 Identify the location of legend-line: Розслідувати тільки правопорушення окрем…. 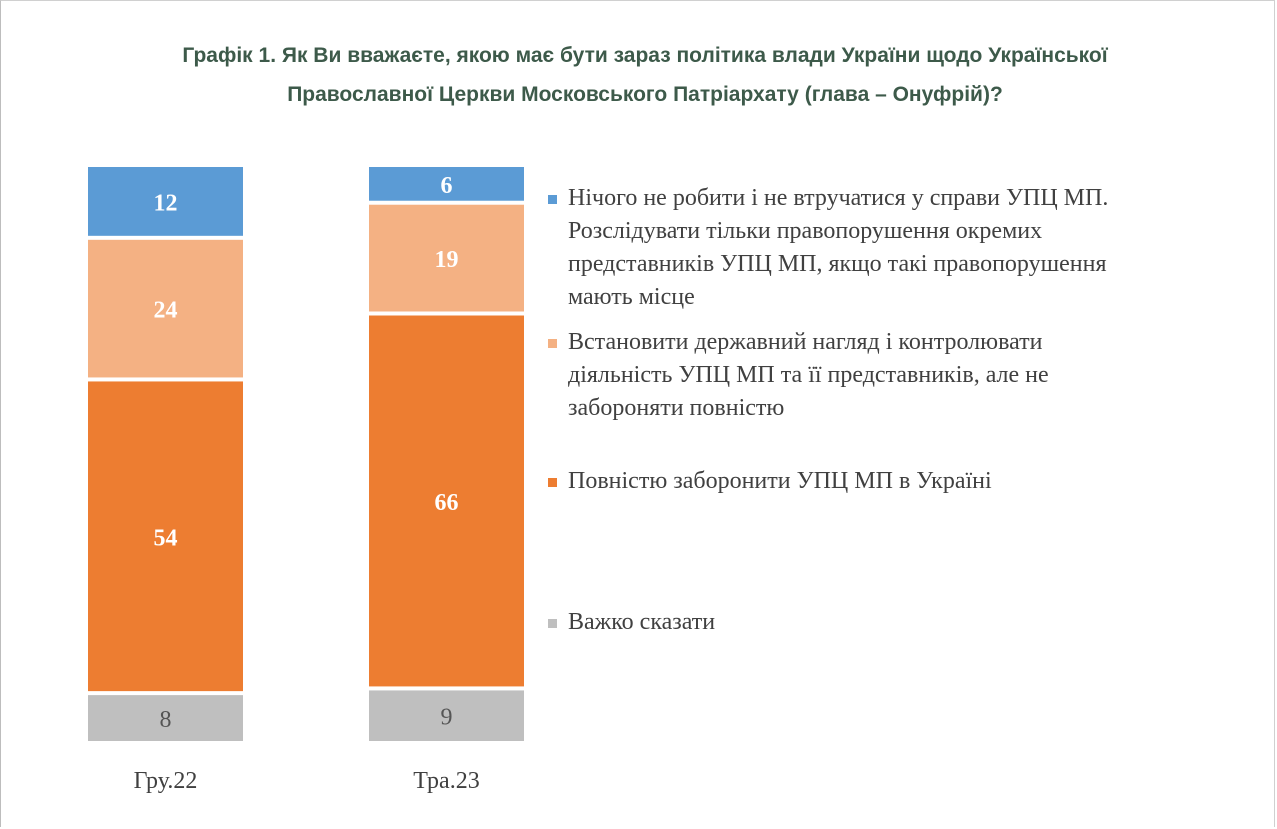
(805, 231).